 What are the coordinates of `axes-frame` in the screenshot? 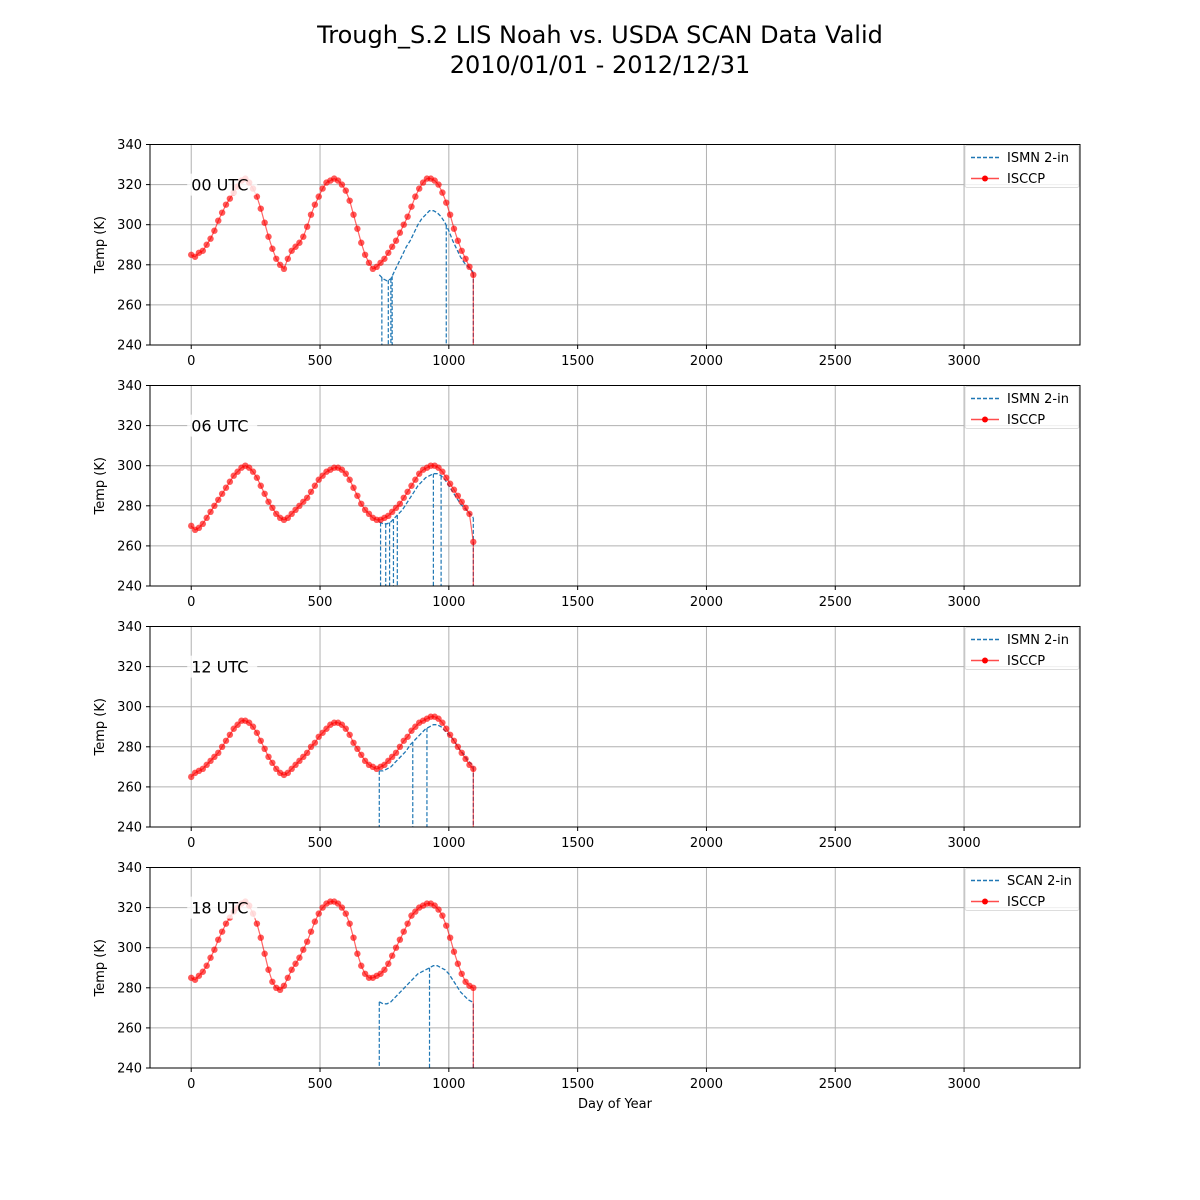 It's located at (615, 486).